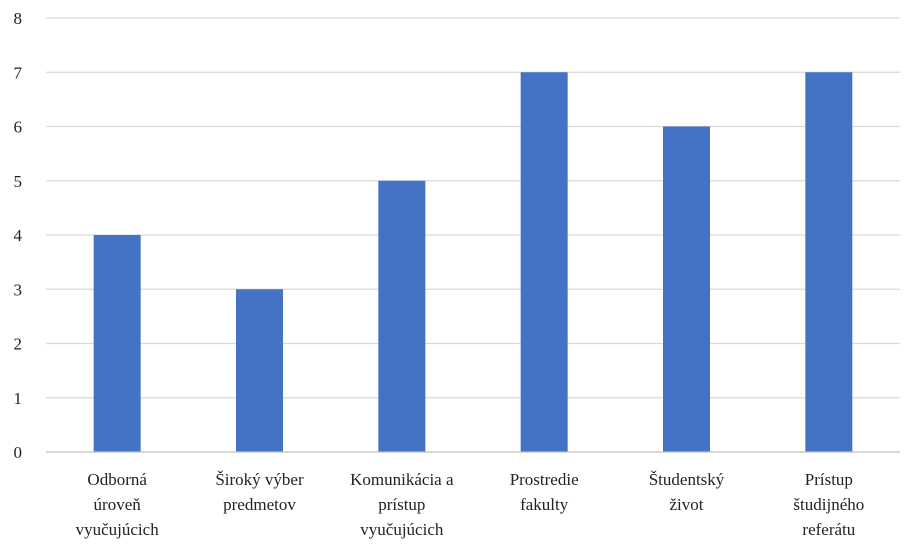  Describe the element at coordinates (402, 504) in the screenshot. I see `x-category-label: Komunikácia a prístup vyučujúcich` at that location.